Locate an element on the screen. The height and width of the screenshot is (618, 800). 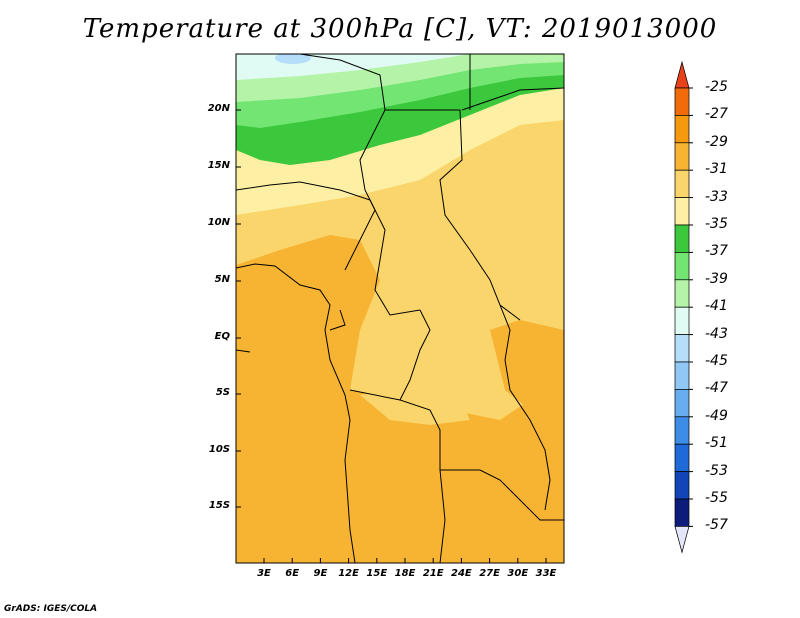
lat-label: 5N is located at coordinates (222, 279).